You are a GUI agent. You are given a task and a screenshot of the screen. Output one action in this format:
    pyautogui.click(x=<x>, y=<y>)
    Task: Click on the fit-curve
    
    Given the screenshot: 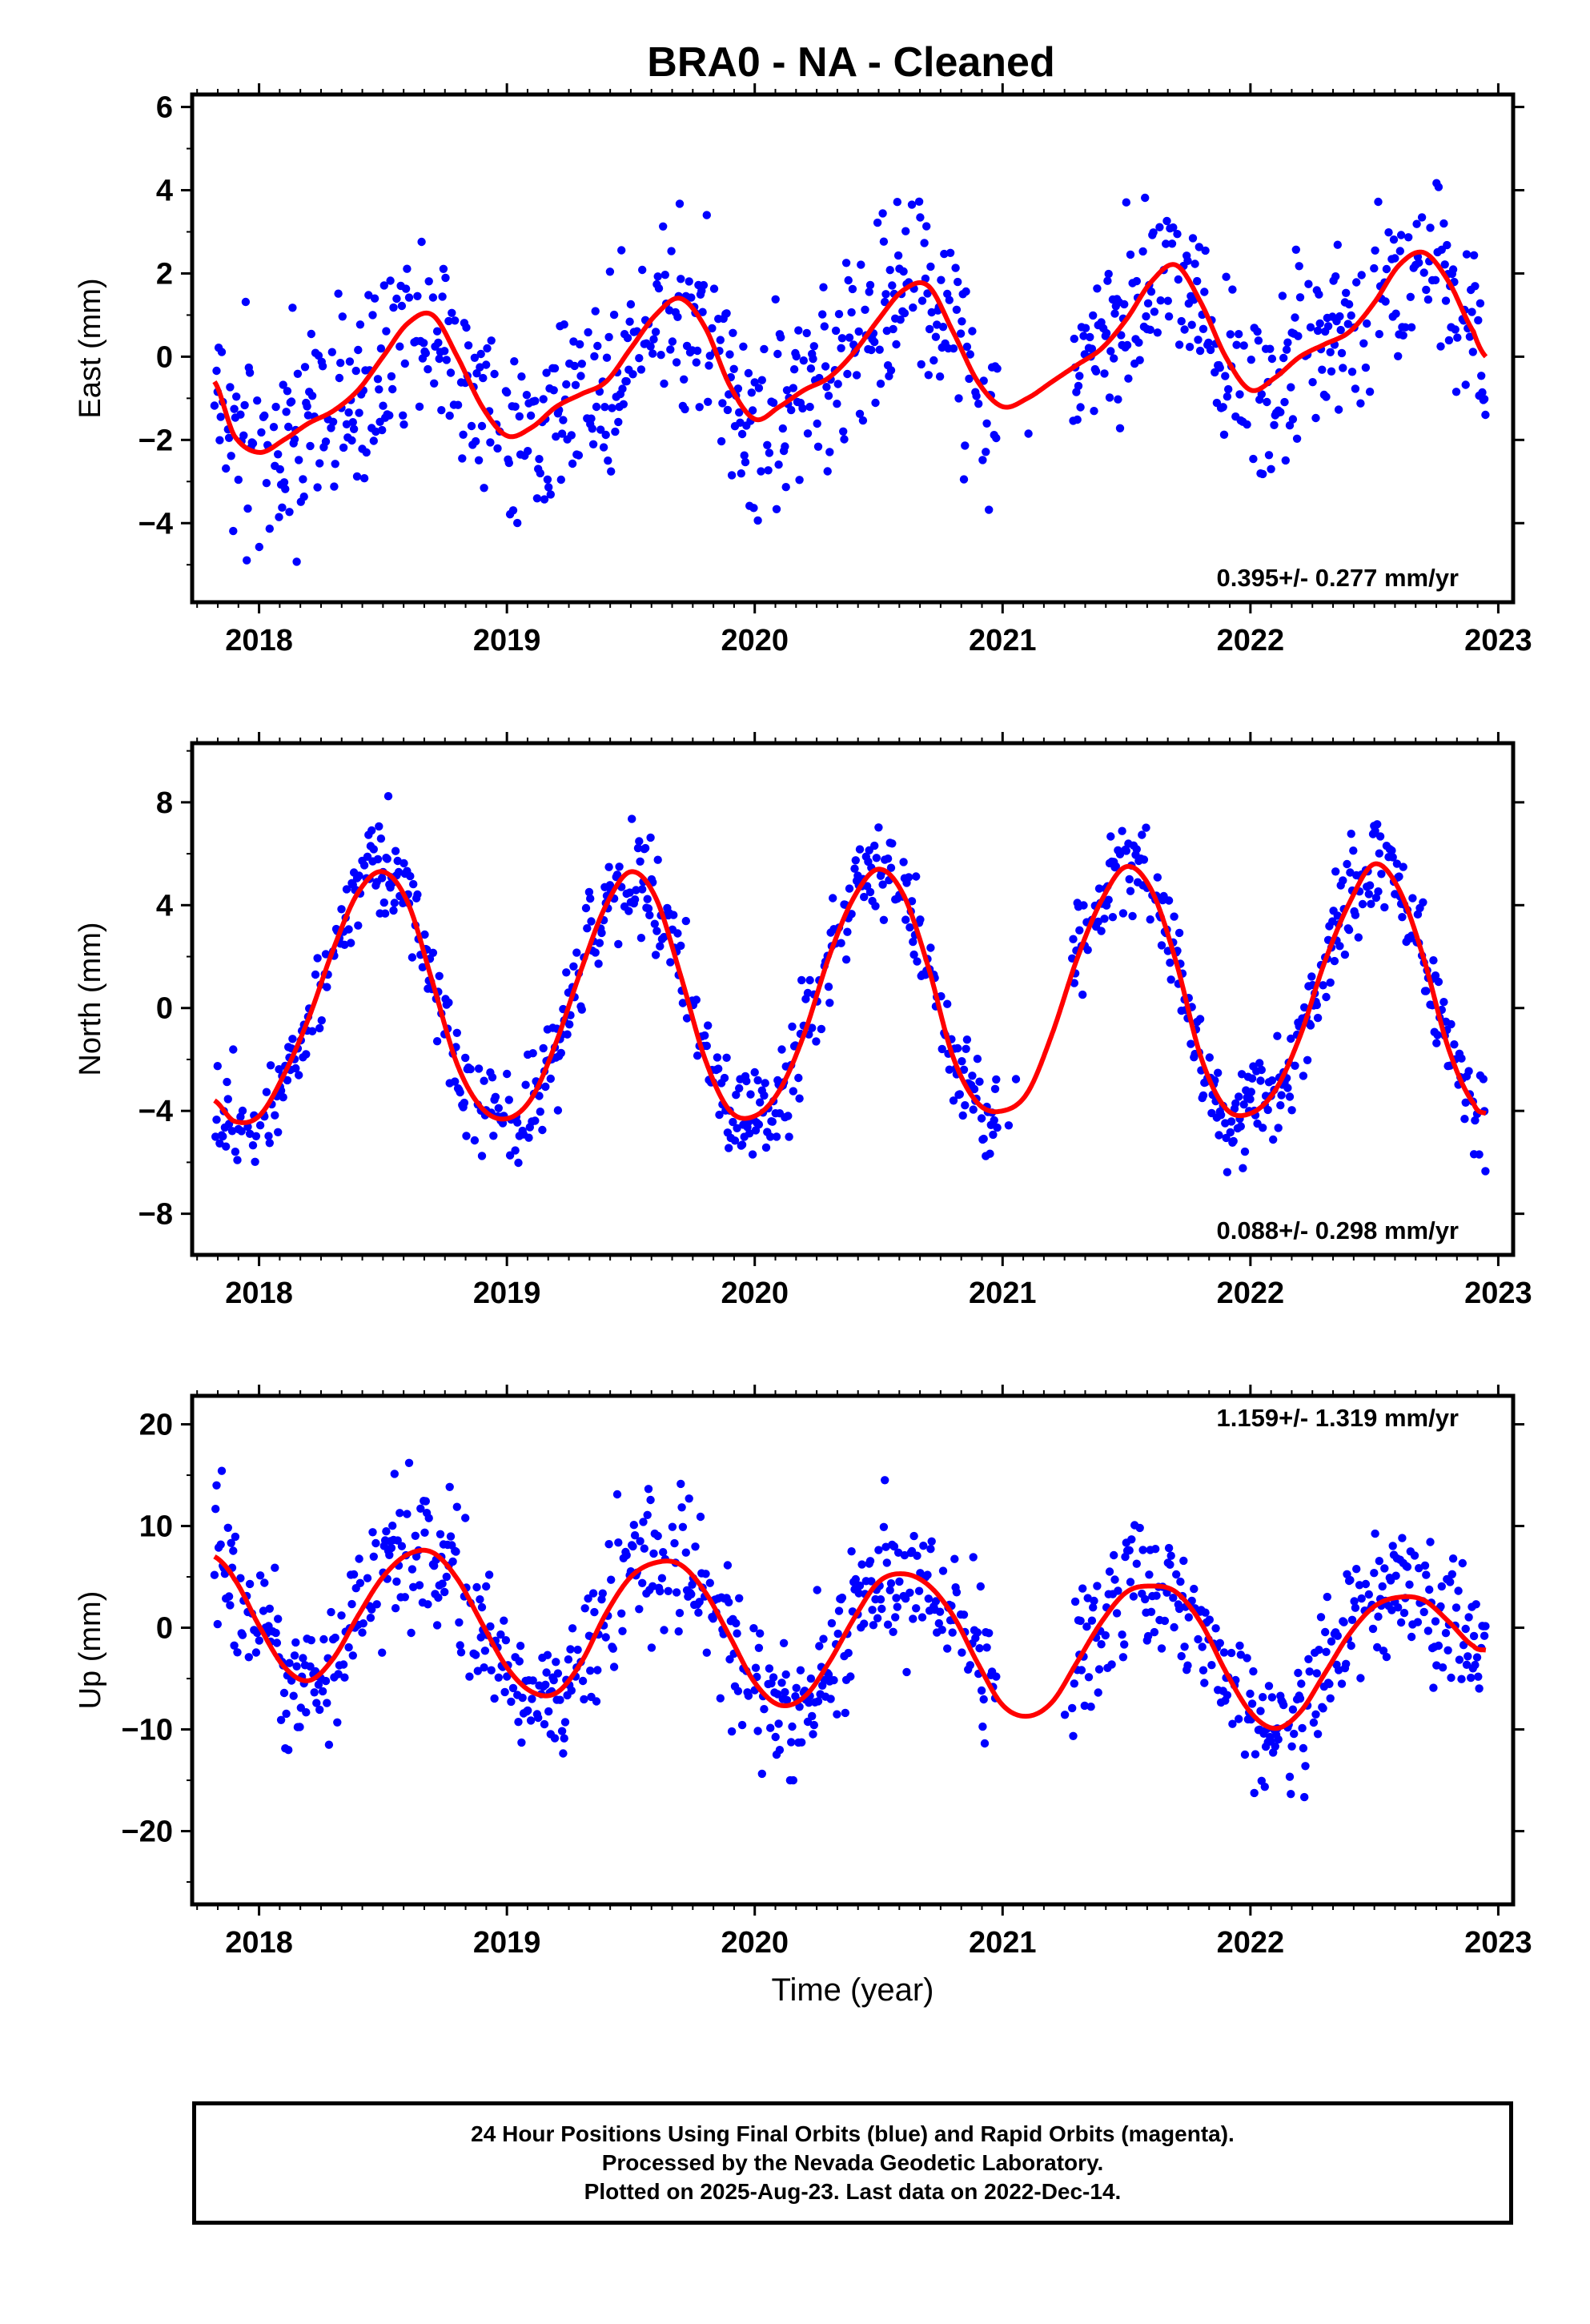 What is the action you would take?
    pyautogui.click(x=850, y=1639)
    